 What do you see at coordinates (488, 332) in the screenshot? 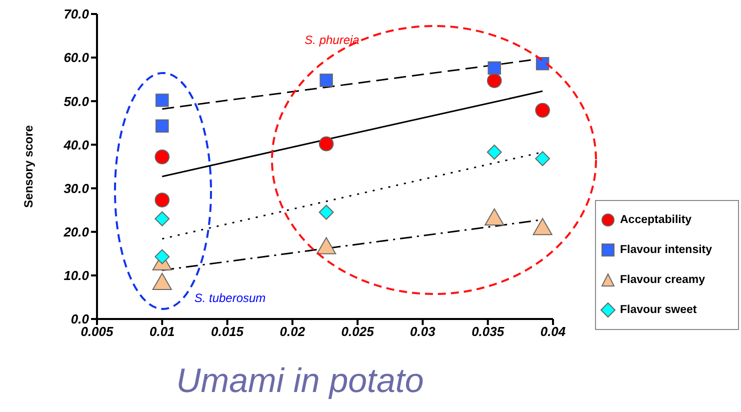
I see `x-tick-label: 0.035` at bounding box center [488, 332].